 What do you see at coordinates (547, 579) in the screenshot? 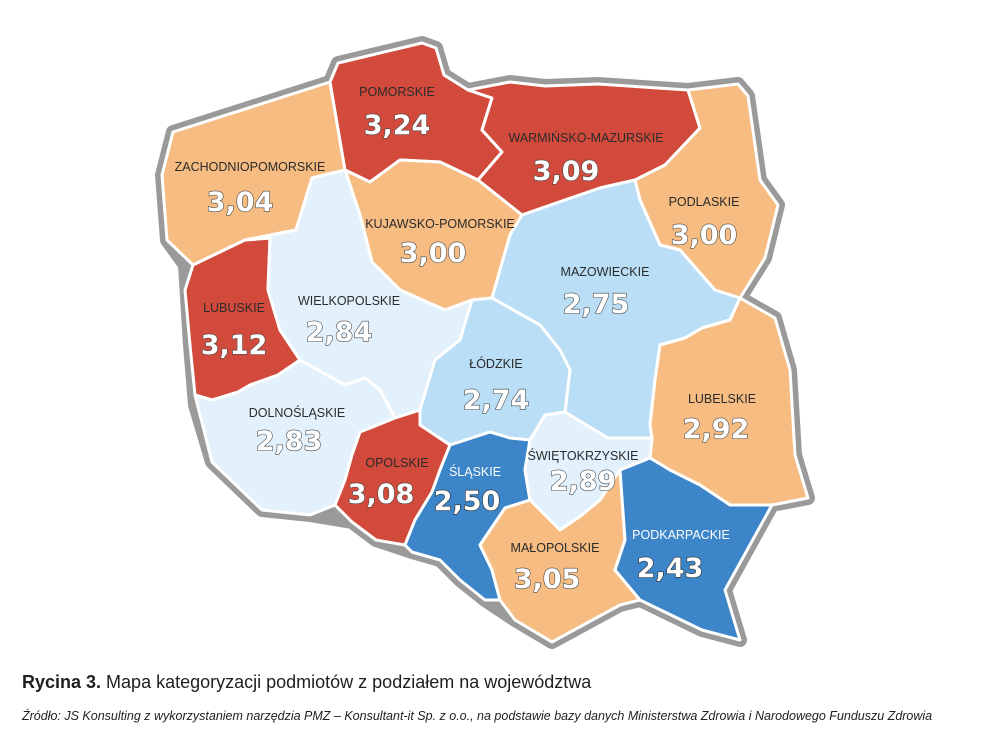
I see `label-value-malopolskie: 3,05` at bounding box center [547, 579].